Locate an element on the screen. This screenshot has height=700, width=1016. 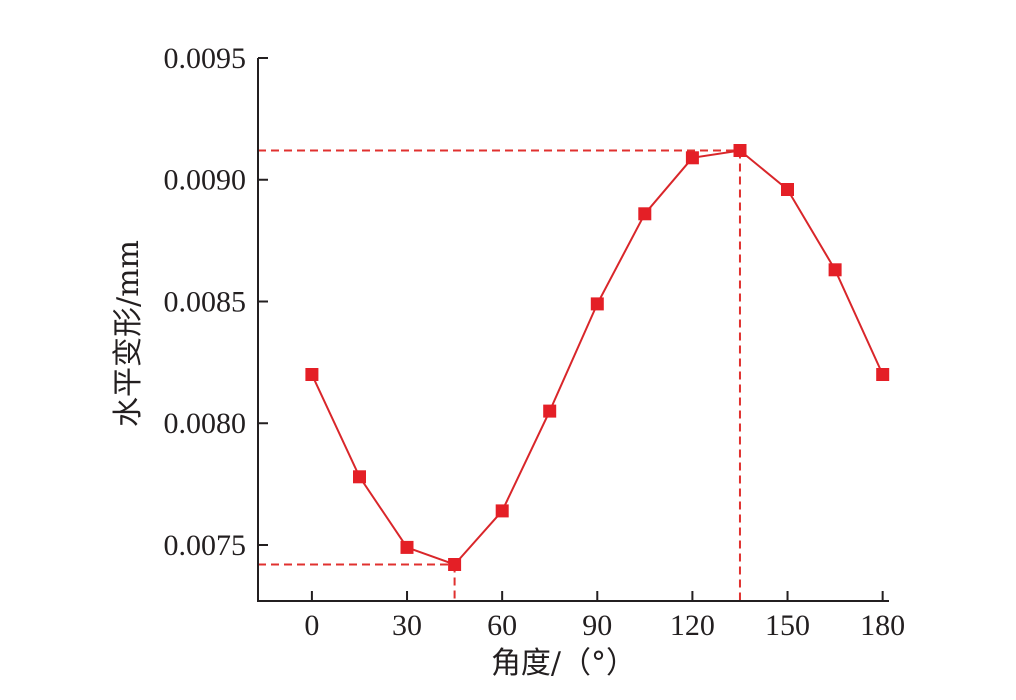
y-axis-title: 水平变形/mm is located at coordinates (128, 333).